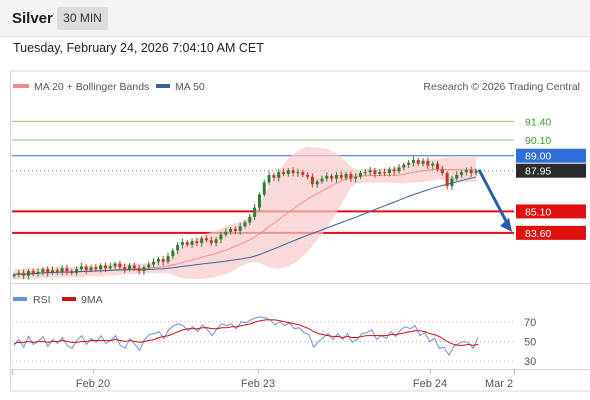 Image resolution: width=590 pixels, height=400 pixels. I want to click on price-level-labels: 91.40 90.10 89.00 87.95 85.10 83.60, so click(551, 178).